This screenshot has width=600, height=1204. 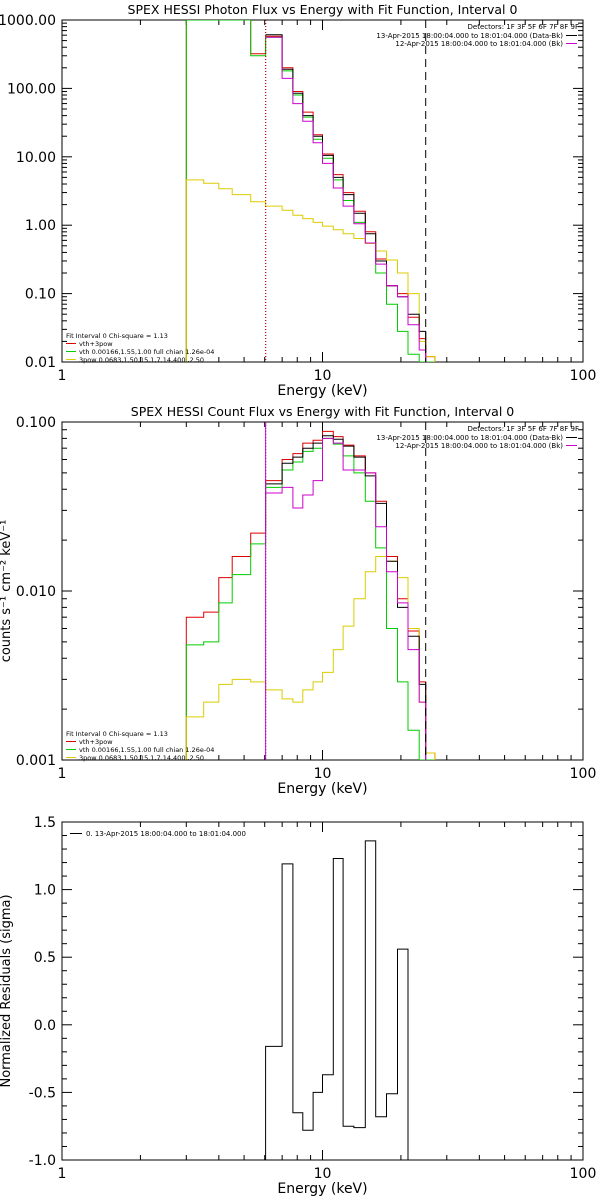 I want to click on y-tick-label: 0.01, so click(x=40, y=363).